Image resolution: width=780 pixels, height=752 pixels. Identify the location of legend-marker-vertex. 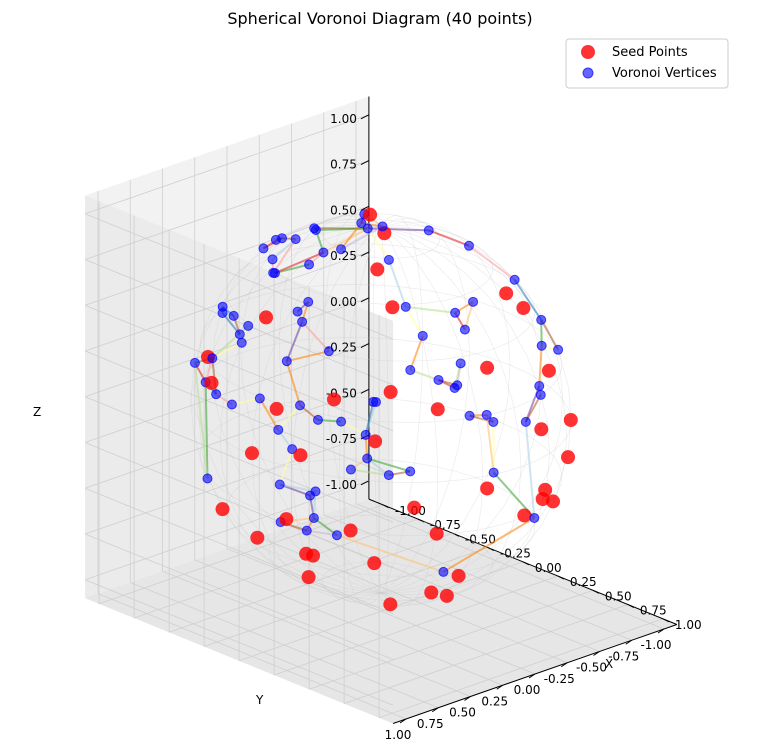
(588, 73).